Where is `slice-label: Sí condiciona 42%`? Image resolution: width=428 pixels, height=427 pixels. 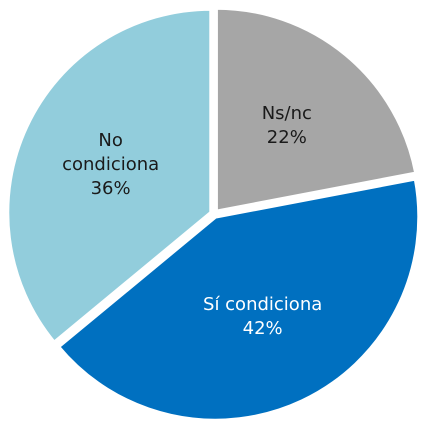 slice-label: Sí condiciona 42% is located at coordinates (263, 317).